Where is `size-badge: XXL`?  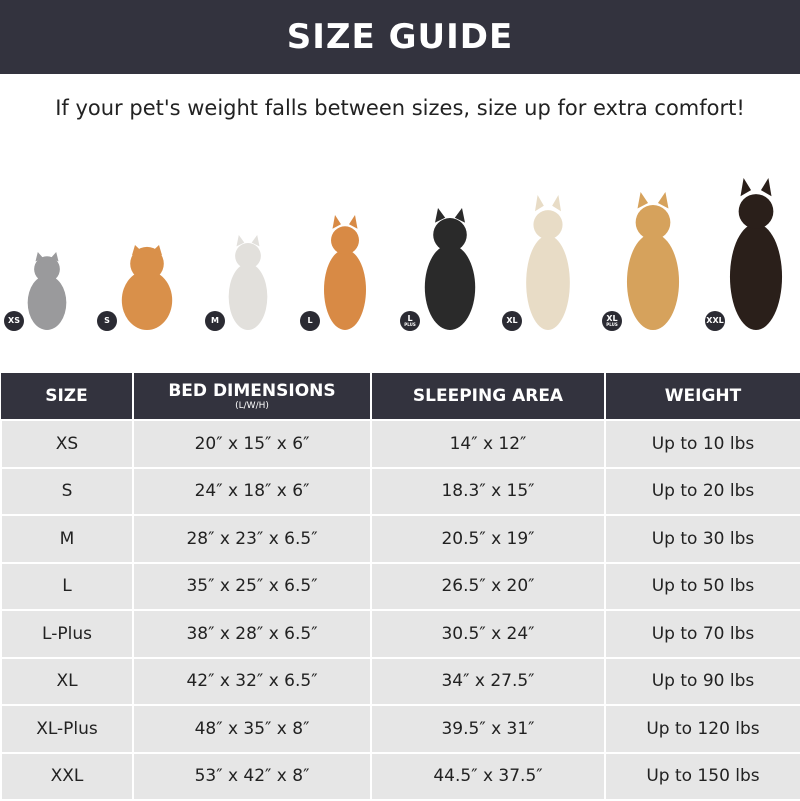 size-badge: XXL is located at coordinates (715, 321).